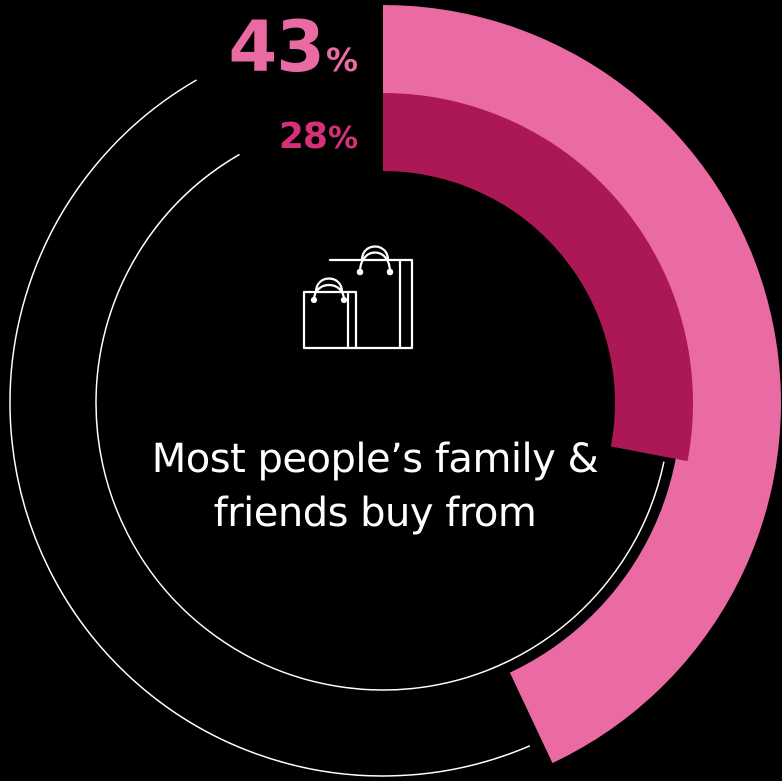 This screenshot has height=781, width=782. Describe the element at coordinates (342, 138) in the screenshot. I see `inner-percent-unit: %` at that location.